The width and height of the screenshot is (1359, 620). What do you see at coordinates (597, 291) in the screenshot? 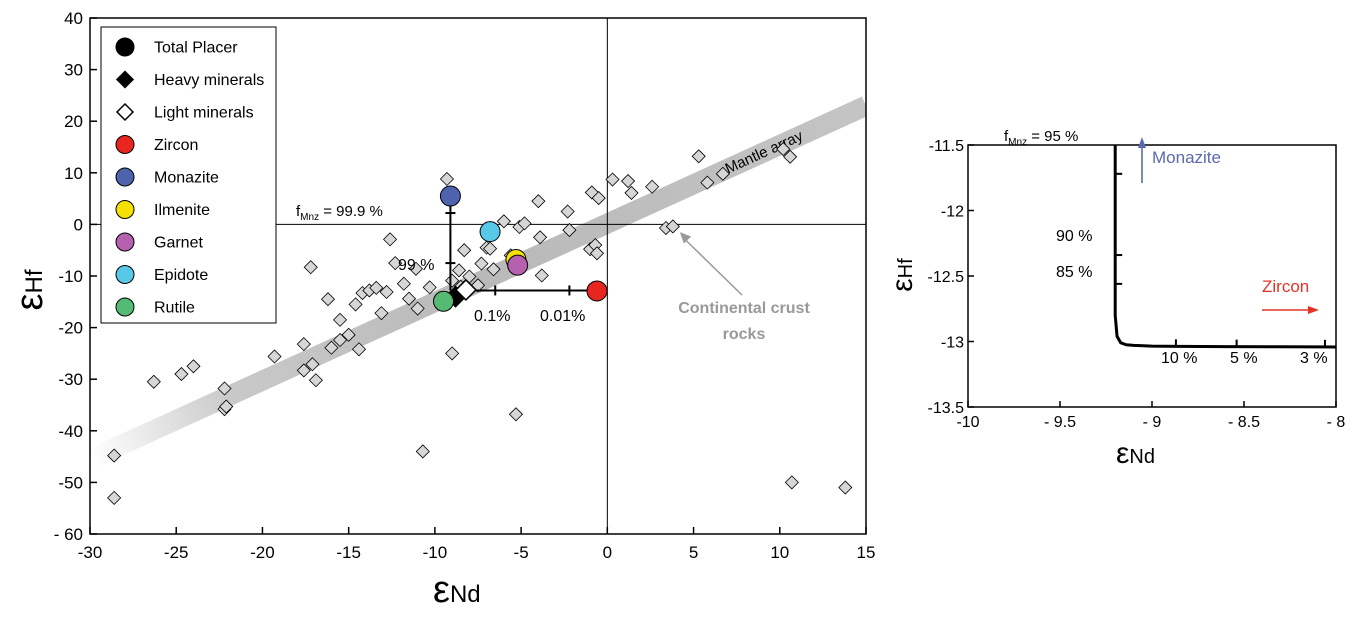
I see `zircon-point` at bounding box center [597, 291].